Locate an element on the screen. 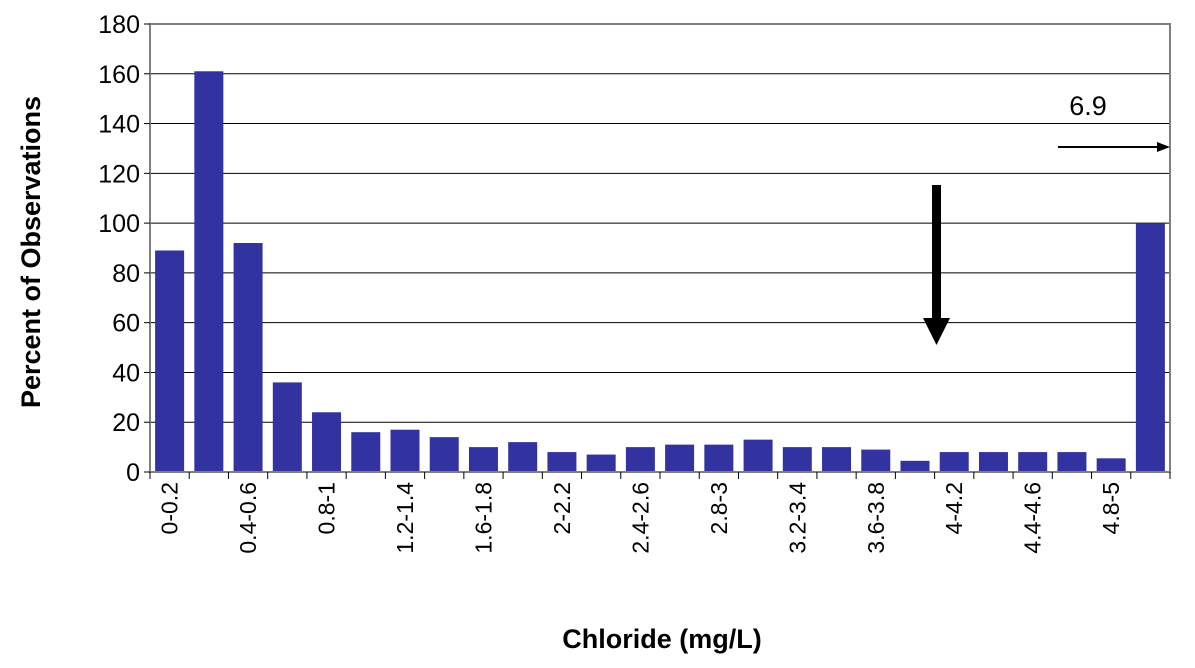  y-tick-label: 0 is located at coordinates (133, 473).